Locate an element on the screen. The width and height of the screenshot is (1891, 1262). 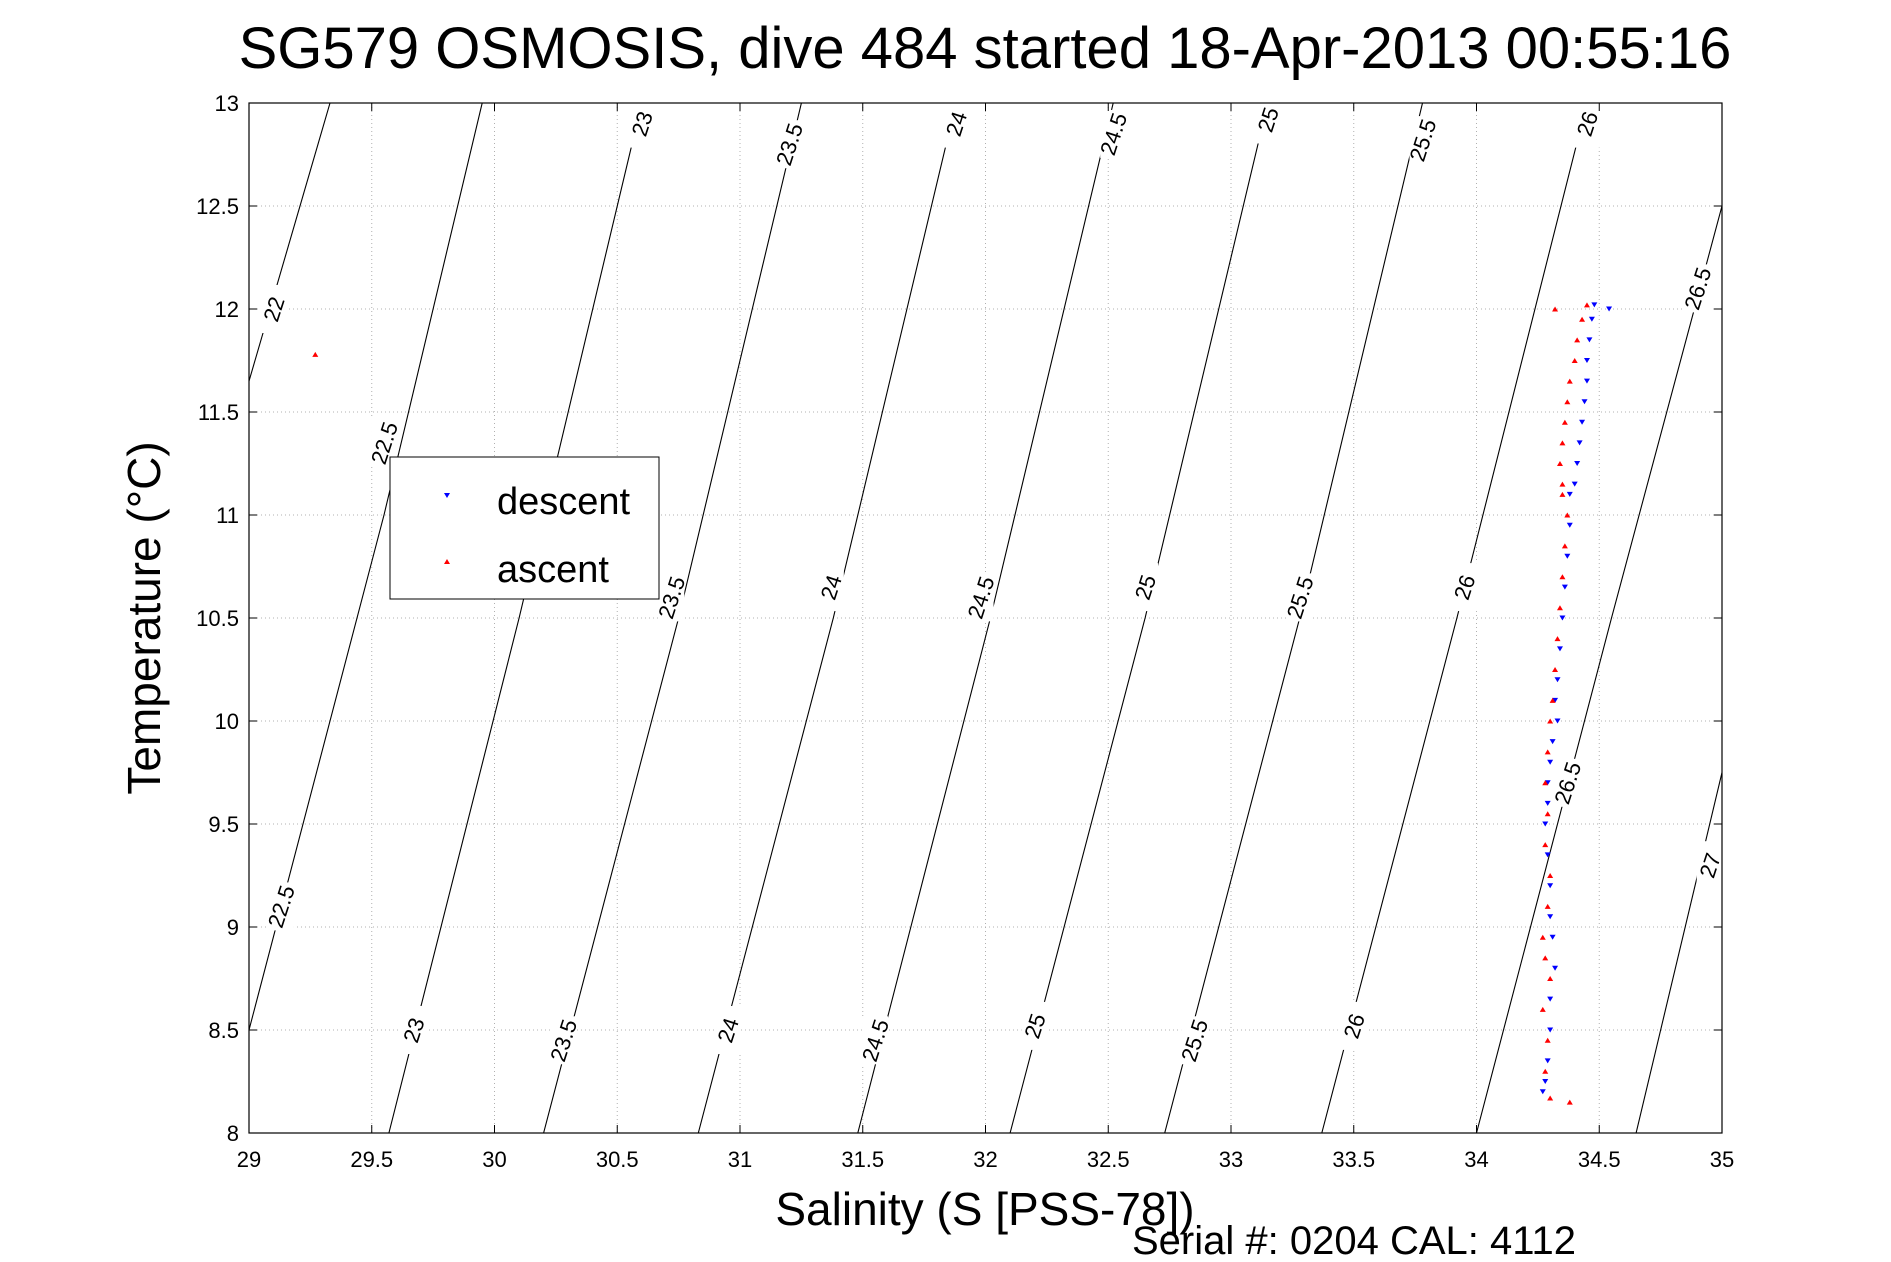
x-tick-label: 29 is located at coordinates (249, 1159).